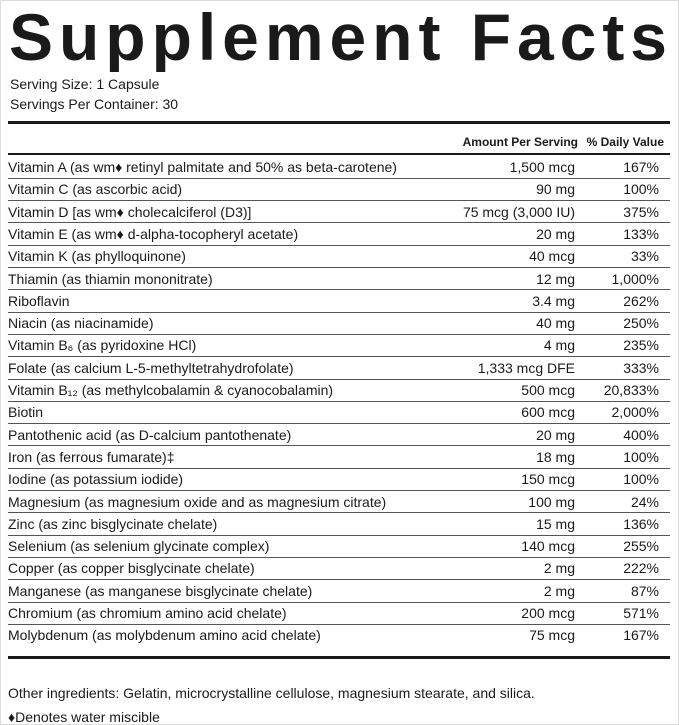 Image resolution: width=679 pixels, height=725 pixels. I want to click on nutrient-name: Vitamin B₆ (as pyridoxine HCl), so click(102, 345).